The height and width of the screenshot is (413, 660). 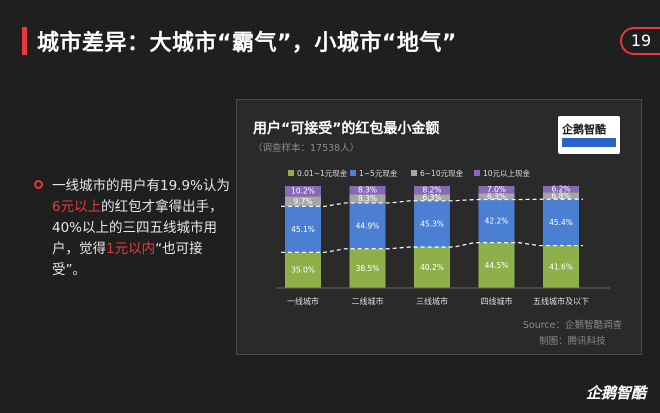 What do you see at coordinates (584, 129) in the screenshot?
I see `brand-logo-text: 企鹅智酷` at bounding box center [584, 129].